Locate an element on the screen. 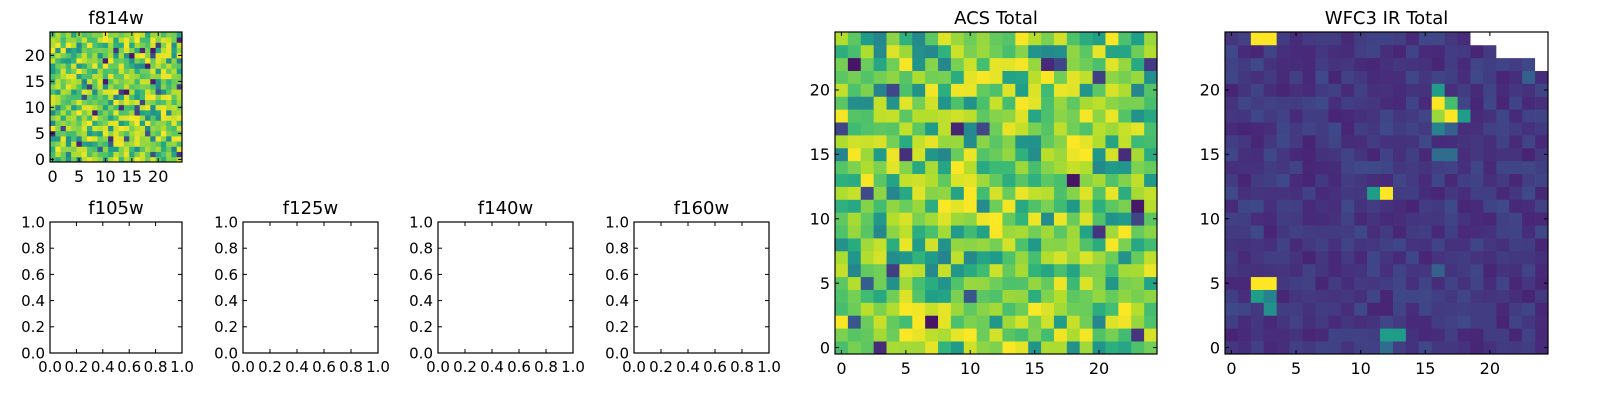 This screenshot has width=1600, height=400. x-tick-label: 0.8 is located at coordinates (156, 367).